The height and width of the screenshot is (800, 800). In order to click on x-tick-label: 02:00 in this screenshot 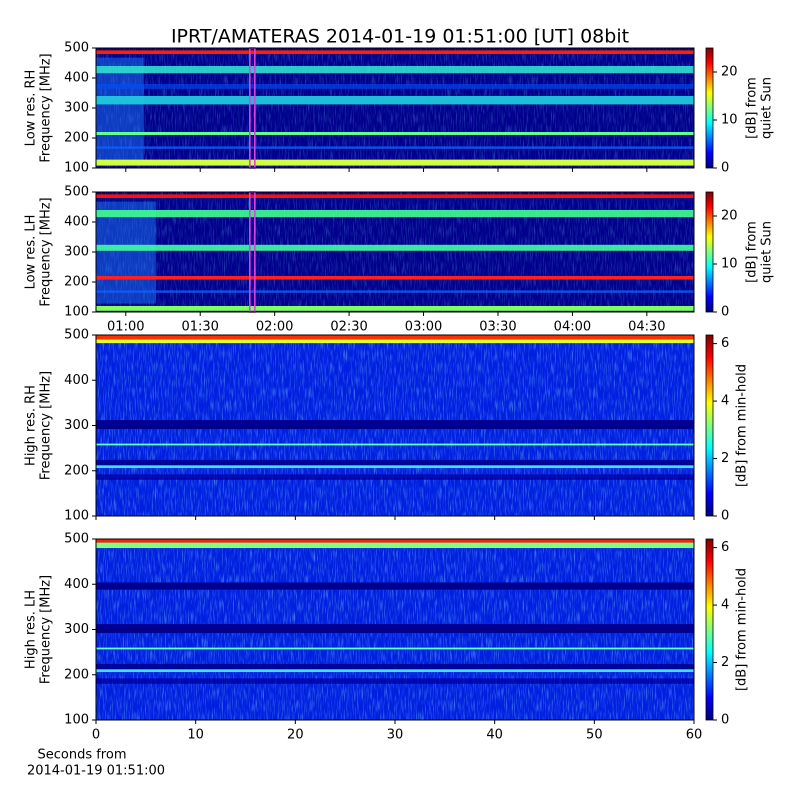, I will do `click(274, 327)`.